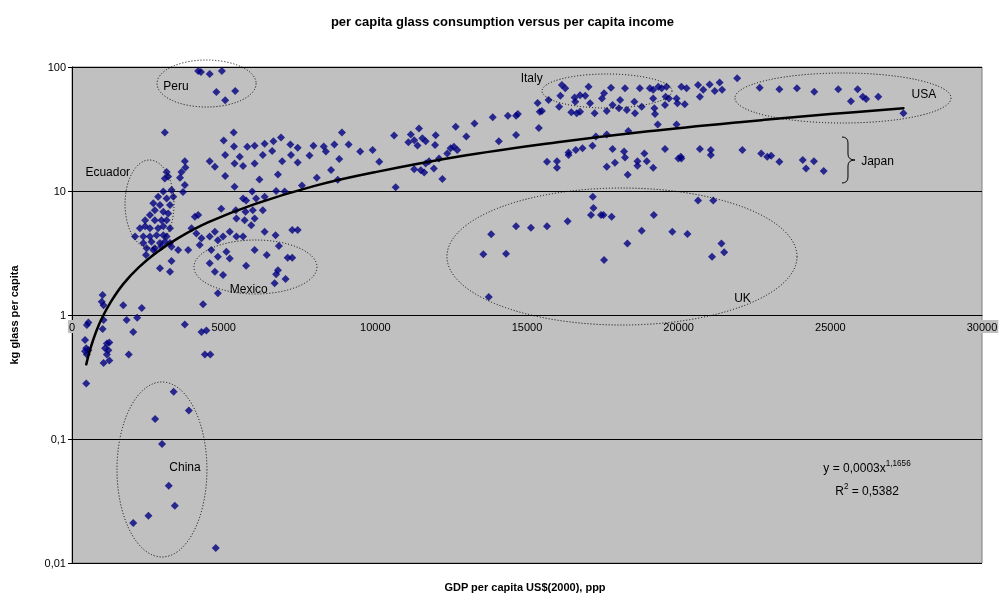 The height and width of the screenshot is (604, 1005). I want to click on annotation: USA, so click(924, 94).